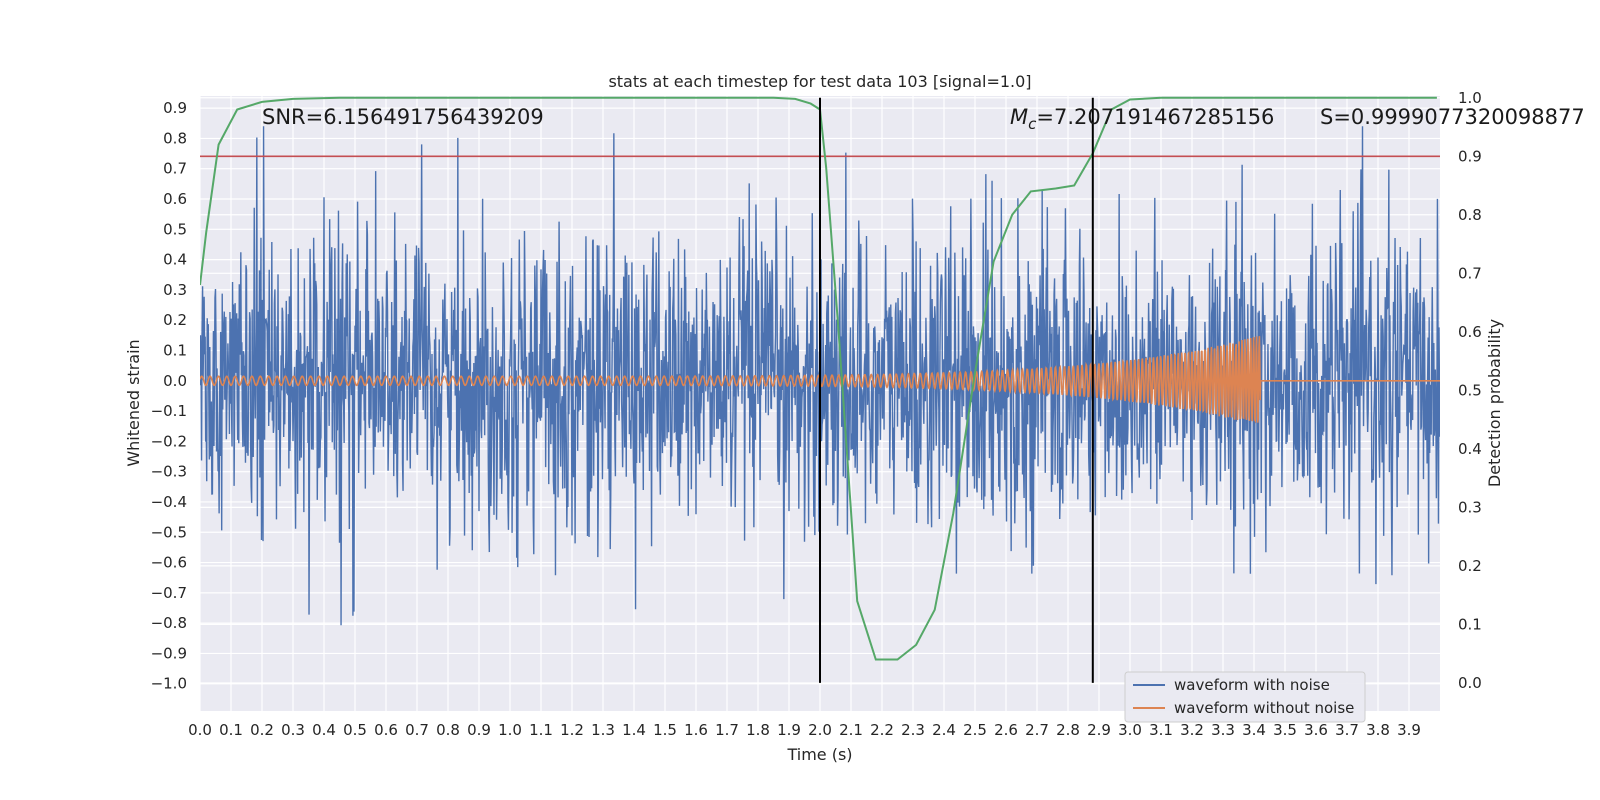  Describe the element at coordinates (169, 441) in the screenshot. I see `y-tick-label: −0.2` at that location.